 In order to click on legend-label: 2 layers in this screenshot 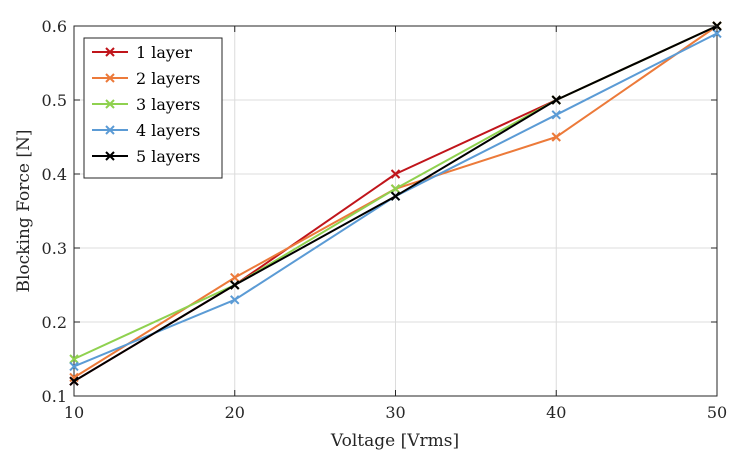, I will do `click(168, 78)`.